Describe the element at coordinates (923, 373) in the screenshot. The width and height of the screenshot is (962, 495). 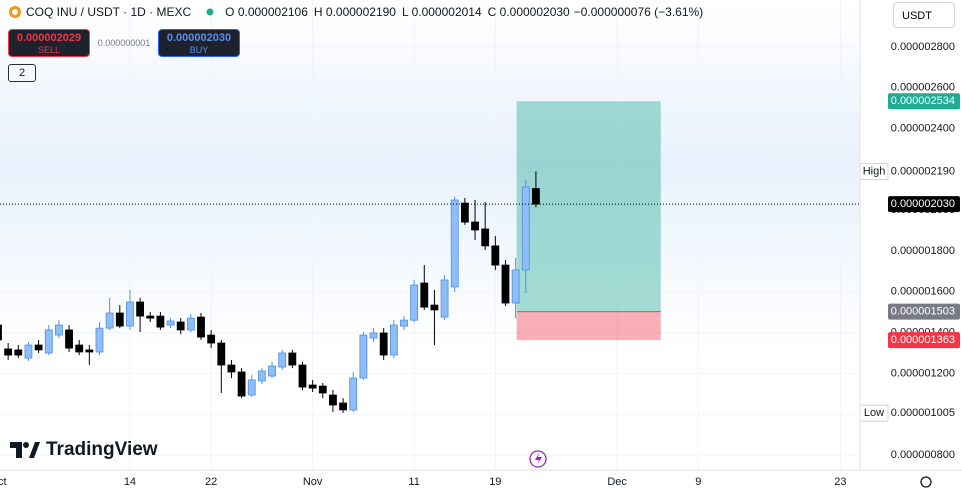
I see `y-tick-label: 0.000001200` at that location.